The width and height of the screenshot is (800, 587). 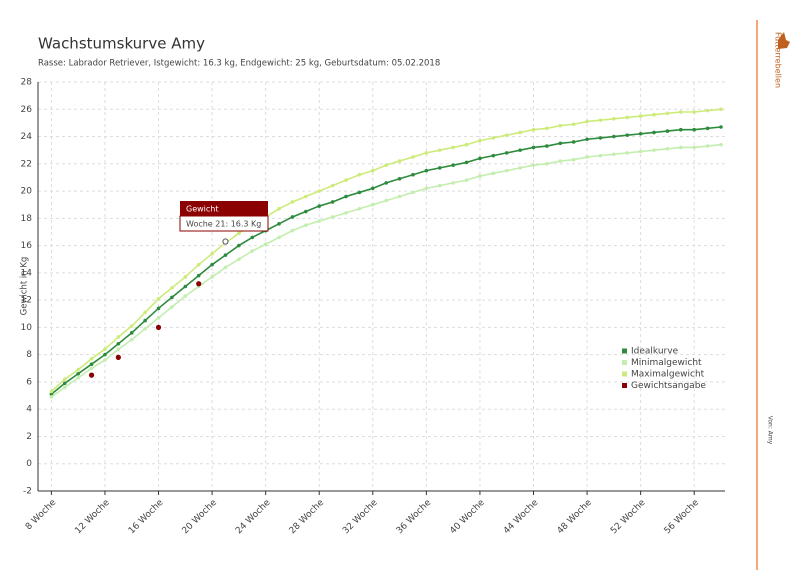 What do you see at coordinates (414, 516) in the screenshot?
I see `x-tick-label: 36 Woche` at bounding box center [414, 516].